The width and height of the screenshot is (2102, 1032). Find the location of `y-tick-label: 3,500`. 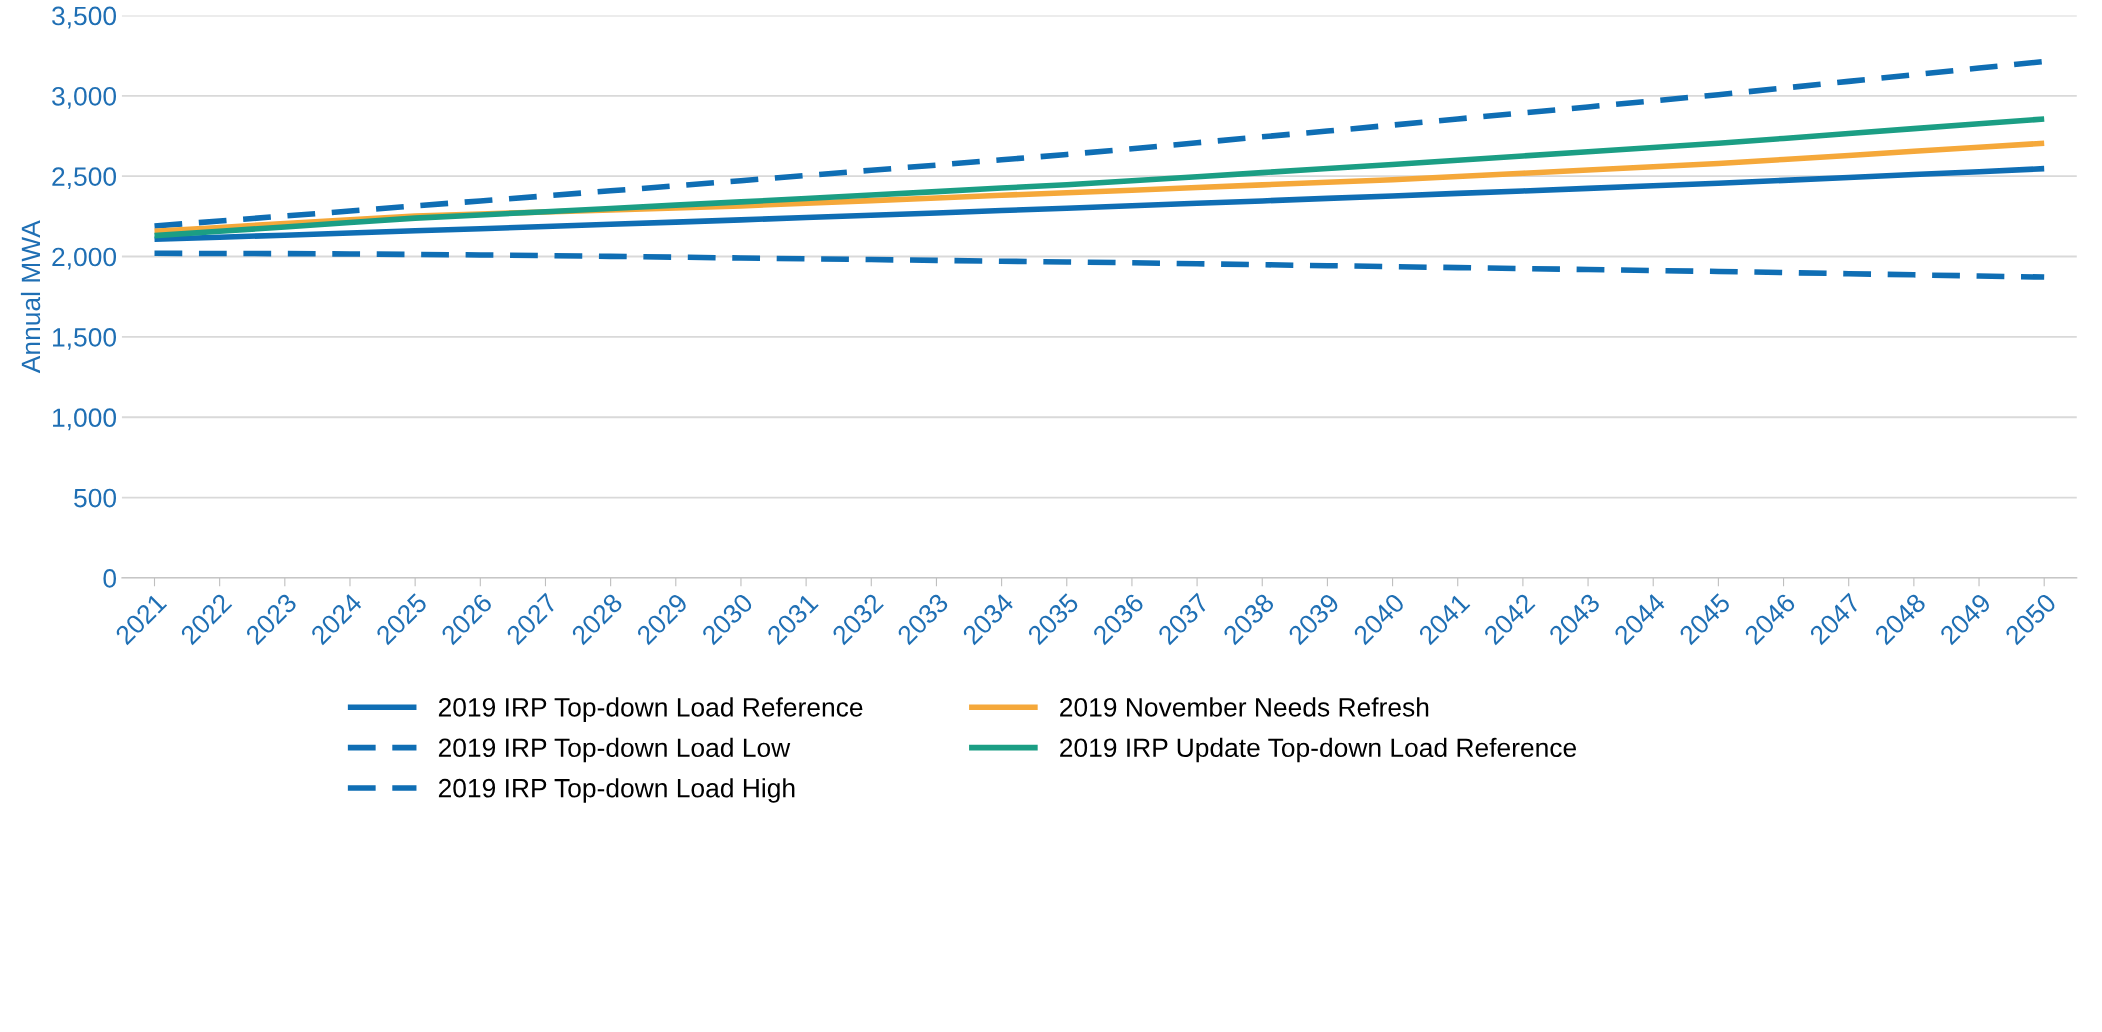

y-tick-label: 3,500 is located at coordinates (84, 17).